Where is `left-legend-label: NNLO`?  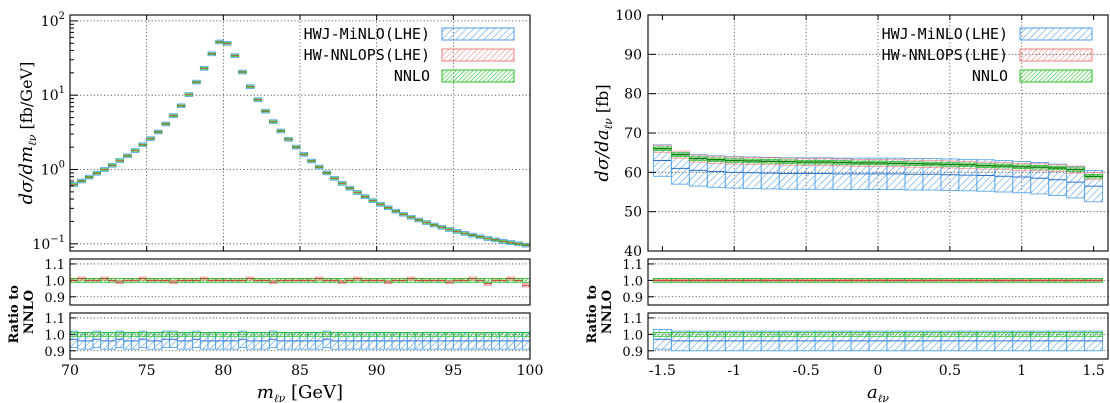
left-legend-label: NNLO is located at coordinates (412, 76).